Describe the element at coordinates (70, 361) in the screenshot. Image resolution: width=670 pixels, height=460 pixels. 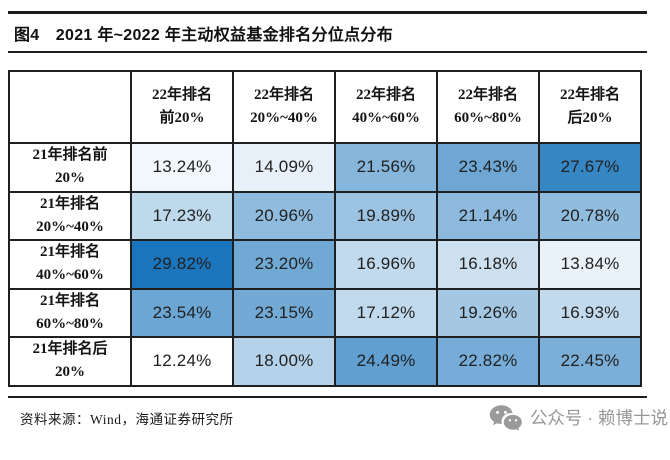
I see `row-header-21yr-bottom20: 21年排名后 20%` at that location.